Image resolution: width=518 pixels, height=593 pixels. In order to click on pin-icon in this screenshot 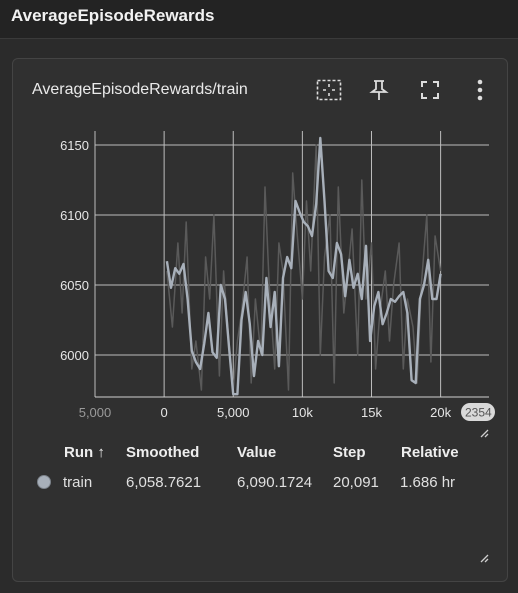, I will do `click(379, 90)`.